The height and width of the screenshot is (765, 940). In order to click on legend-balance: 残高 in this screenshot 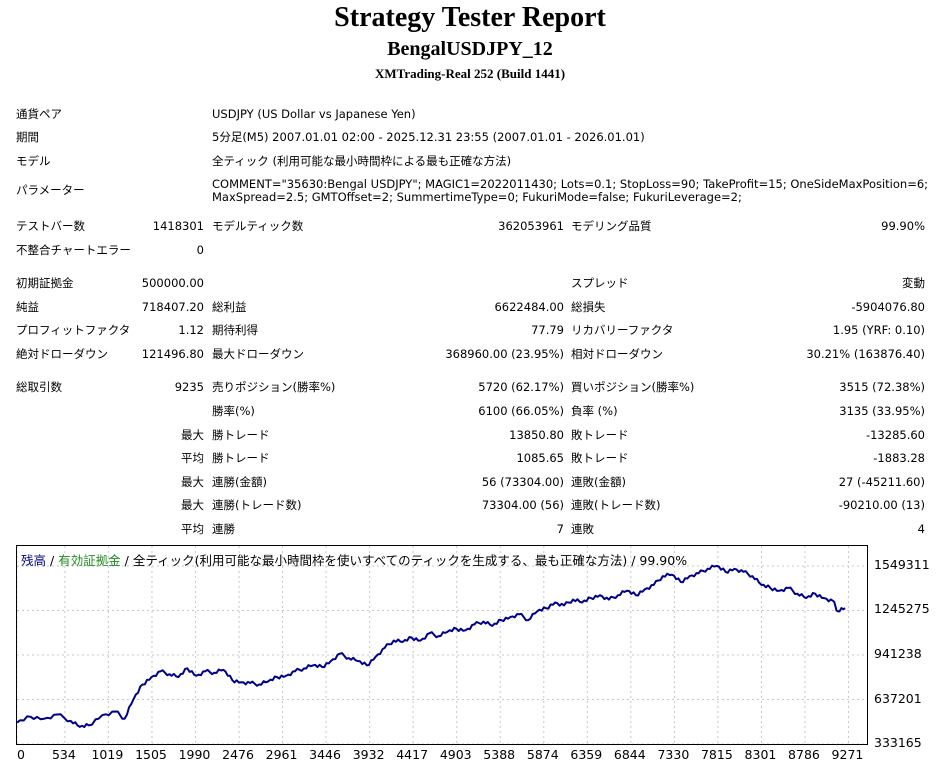, I will do `click(34, 560)`.